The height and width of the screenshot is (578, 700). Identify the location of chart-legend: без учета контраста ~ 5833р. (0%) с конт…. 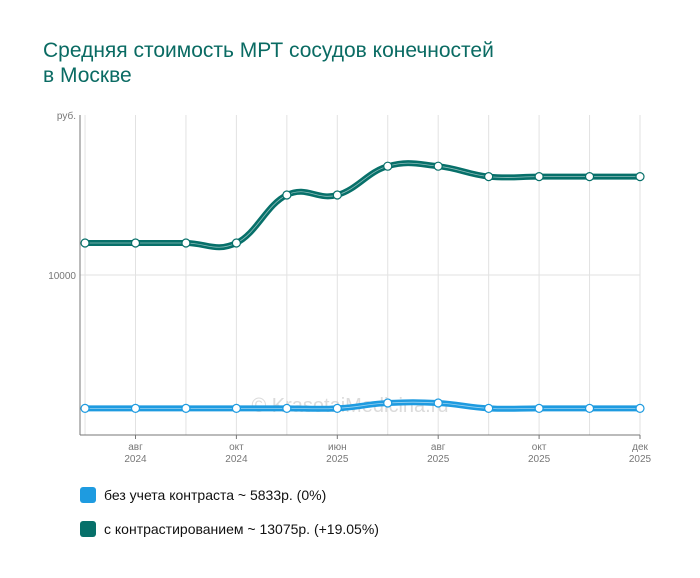
(229, 518).